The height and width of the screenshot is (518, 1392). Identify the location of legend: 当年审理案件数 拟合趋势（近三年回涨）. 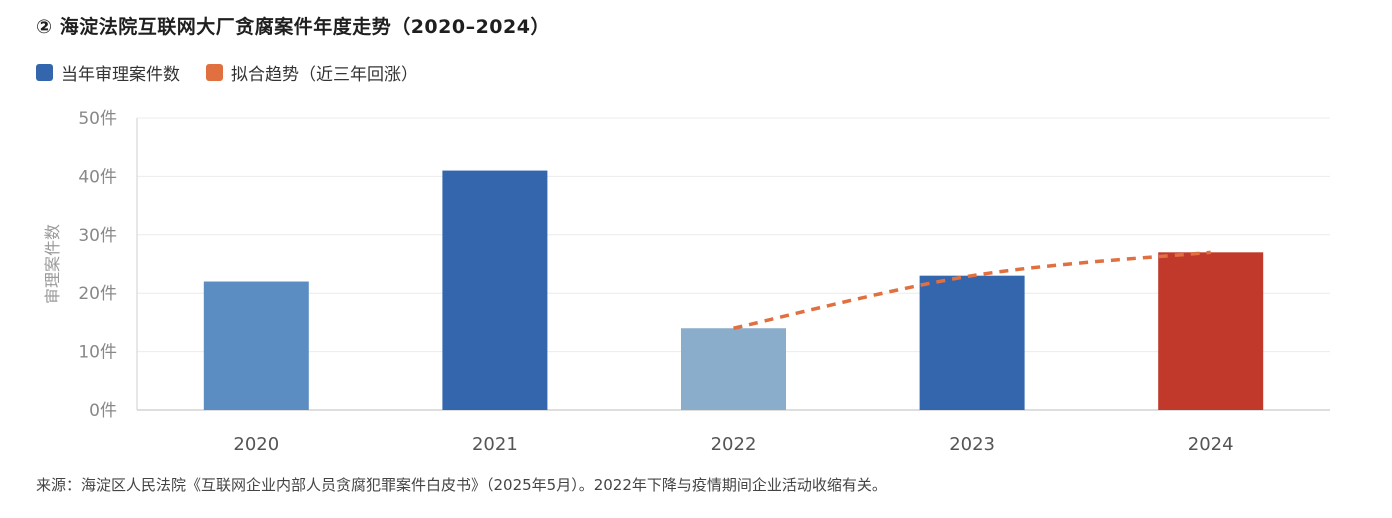
(227, 72).